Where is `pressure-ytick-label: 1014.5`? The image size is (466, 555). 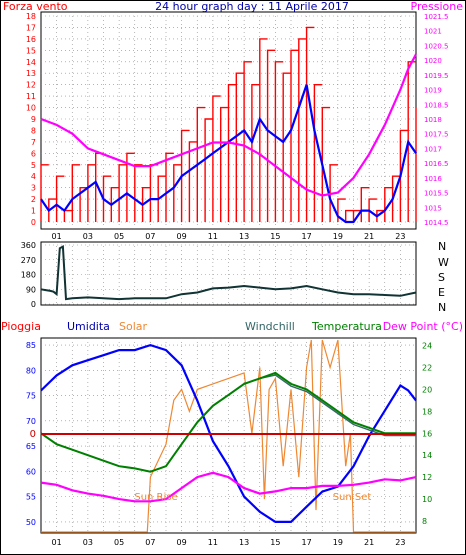
pressure-ytick-label: 1014.5 is located at coordinates (436, 223).